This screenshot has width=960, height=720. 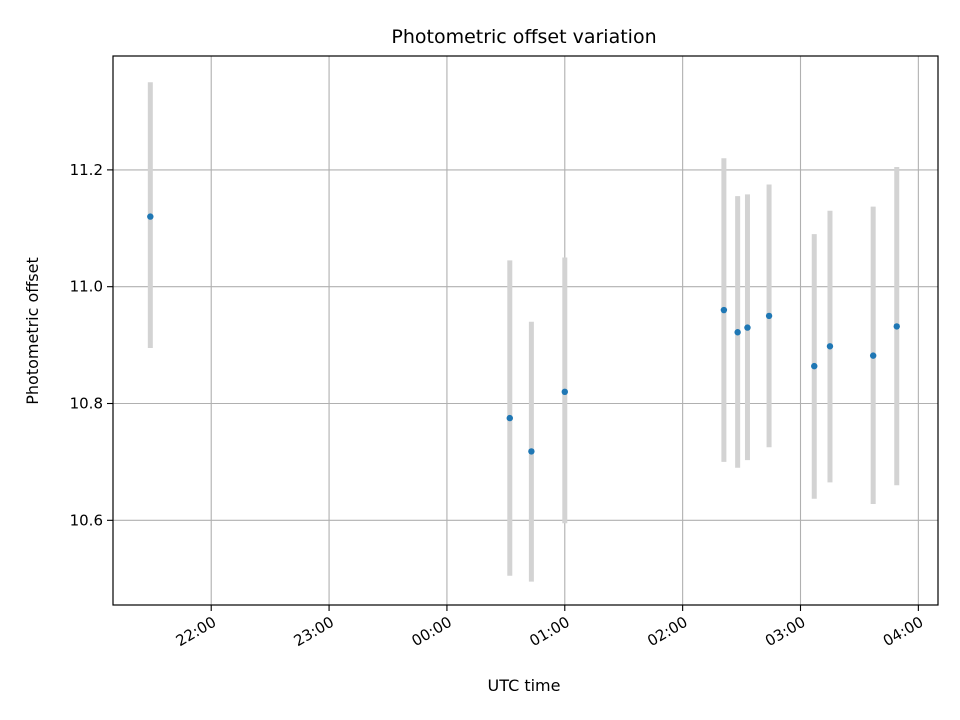 I want to click on x-tick-label: 02:00, so click(x=667, y=631).